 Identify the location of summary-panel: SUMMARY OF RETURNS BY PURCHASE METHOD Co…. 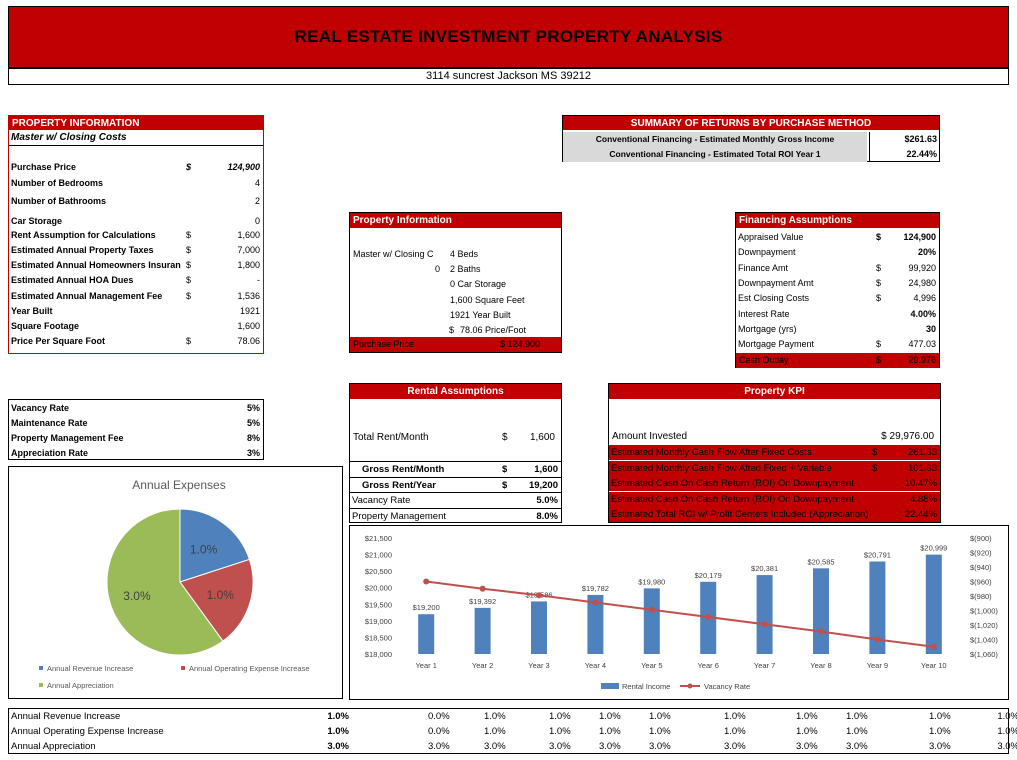
(751, 138).